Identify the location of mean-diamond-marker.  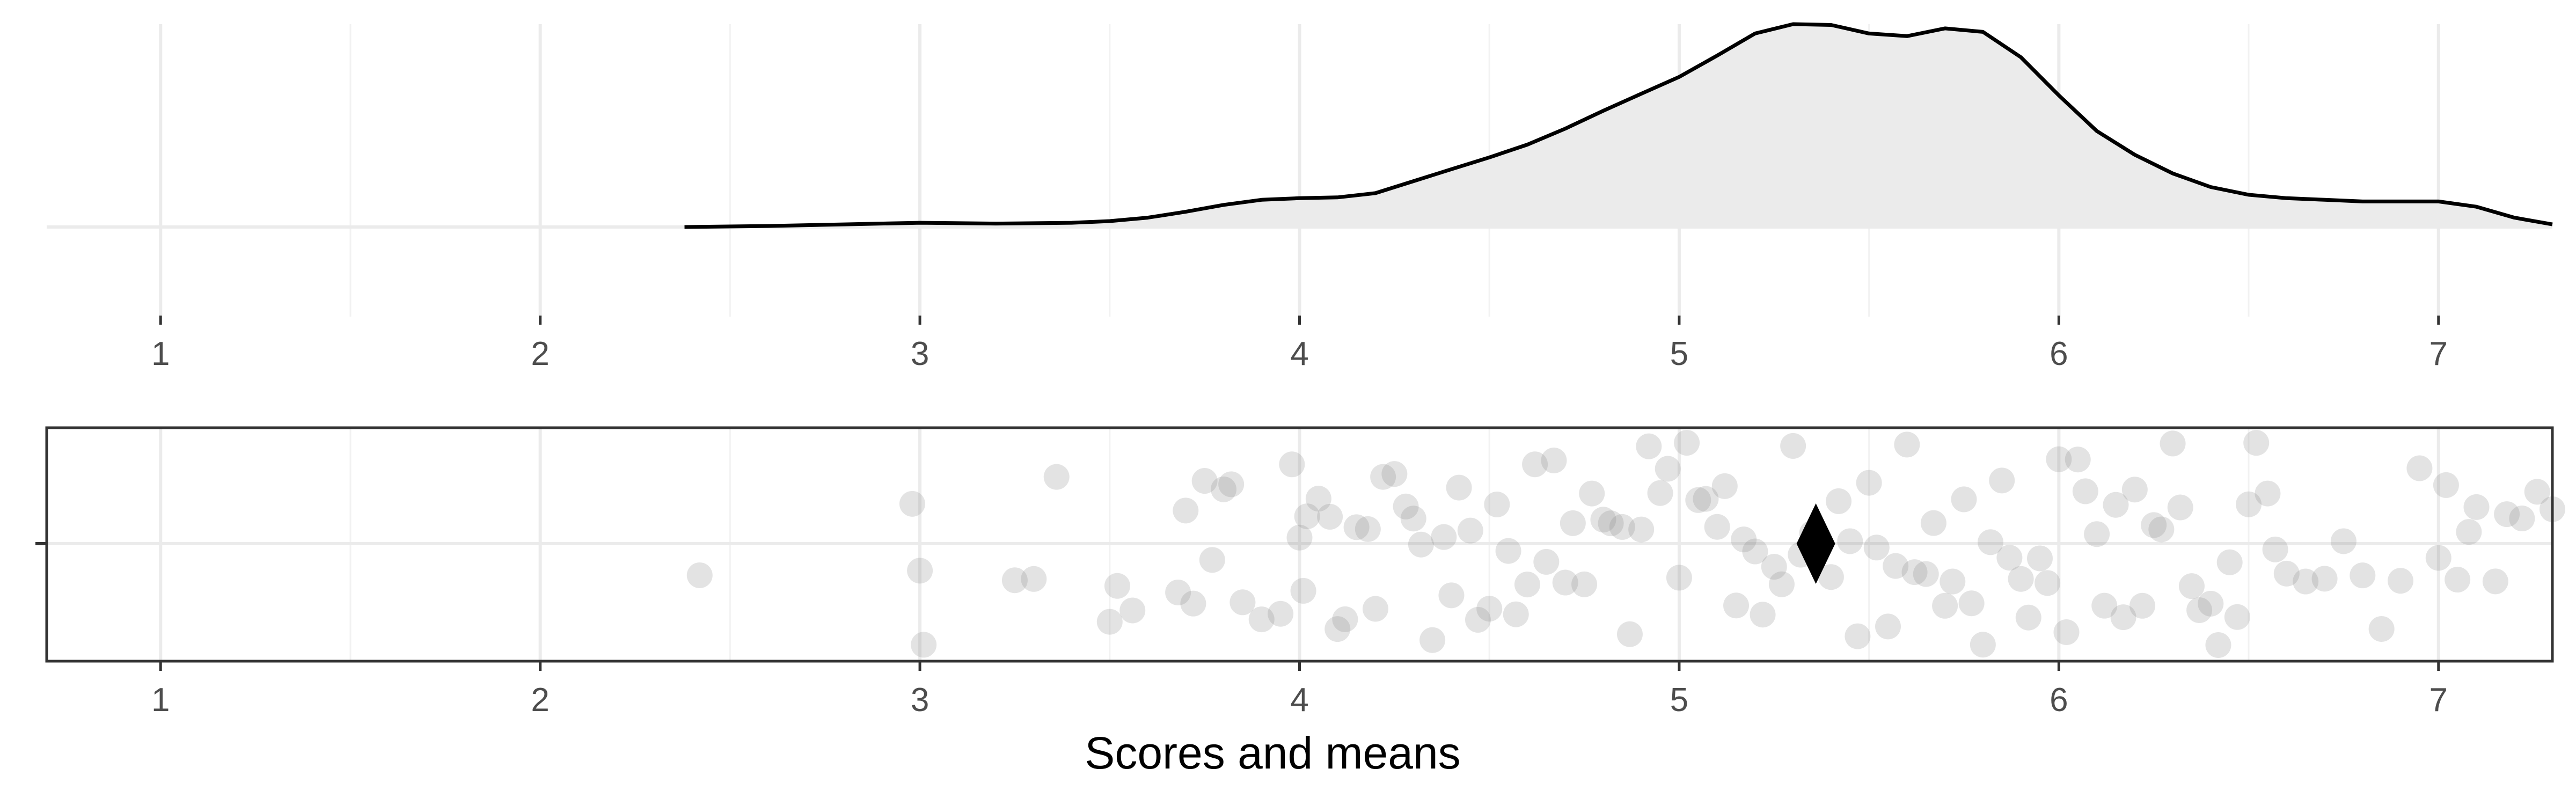
(1815, 543).